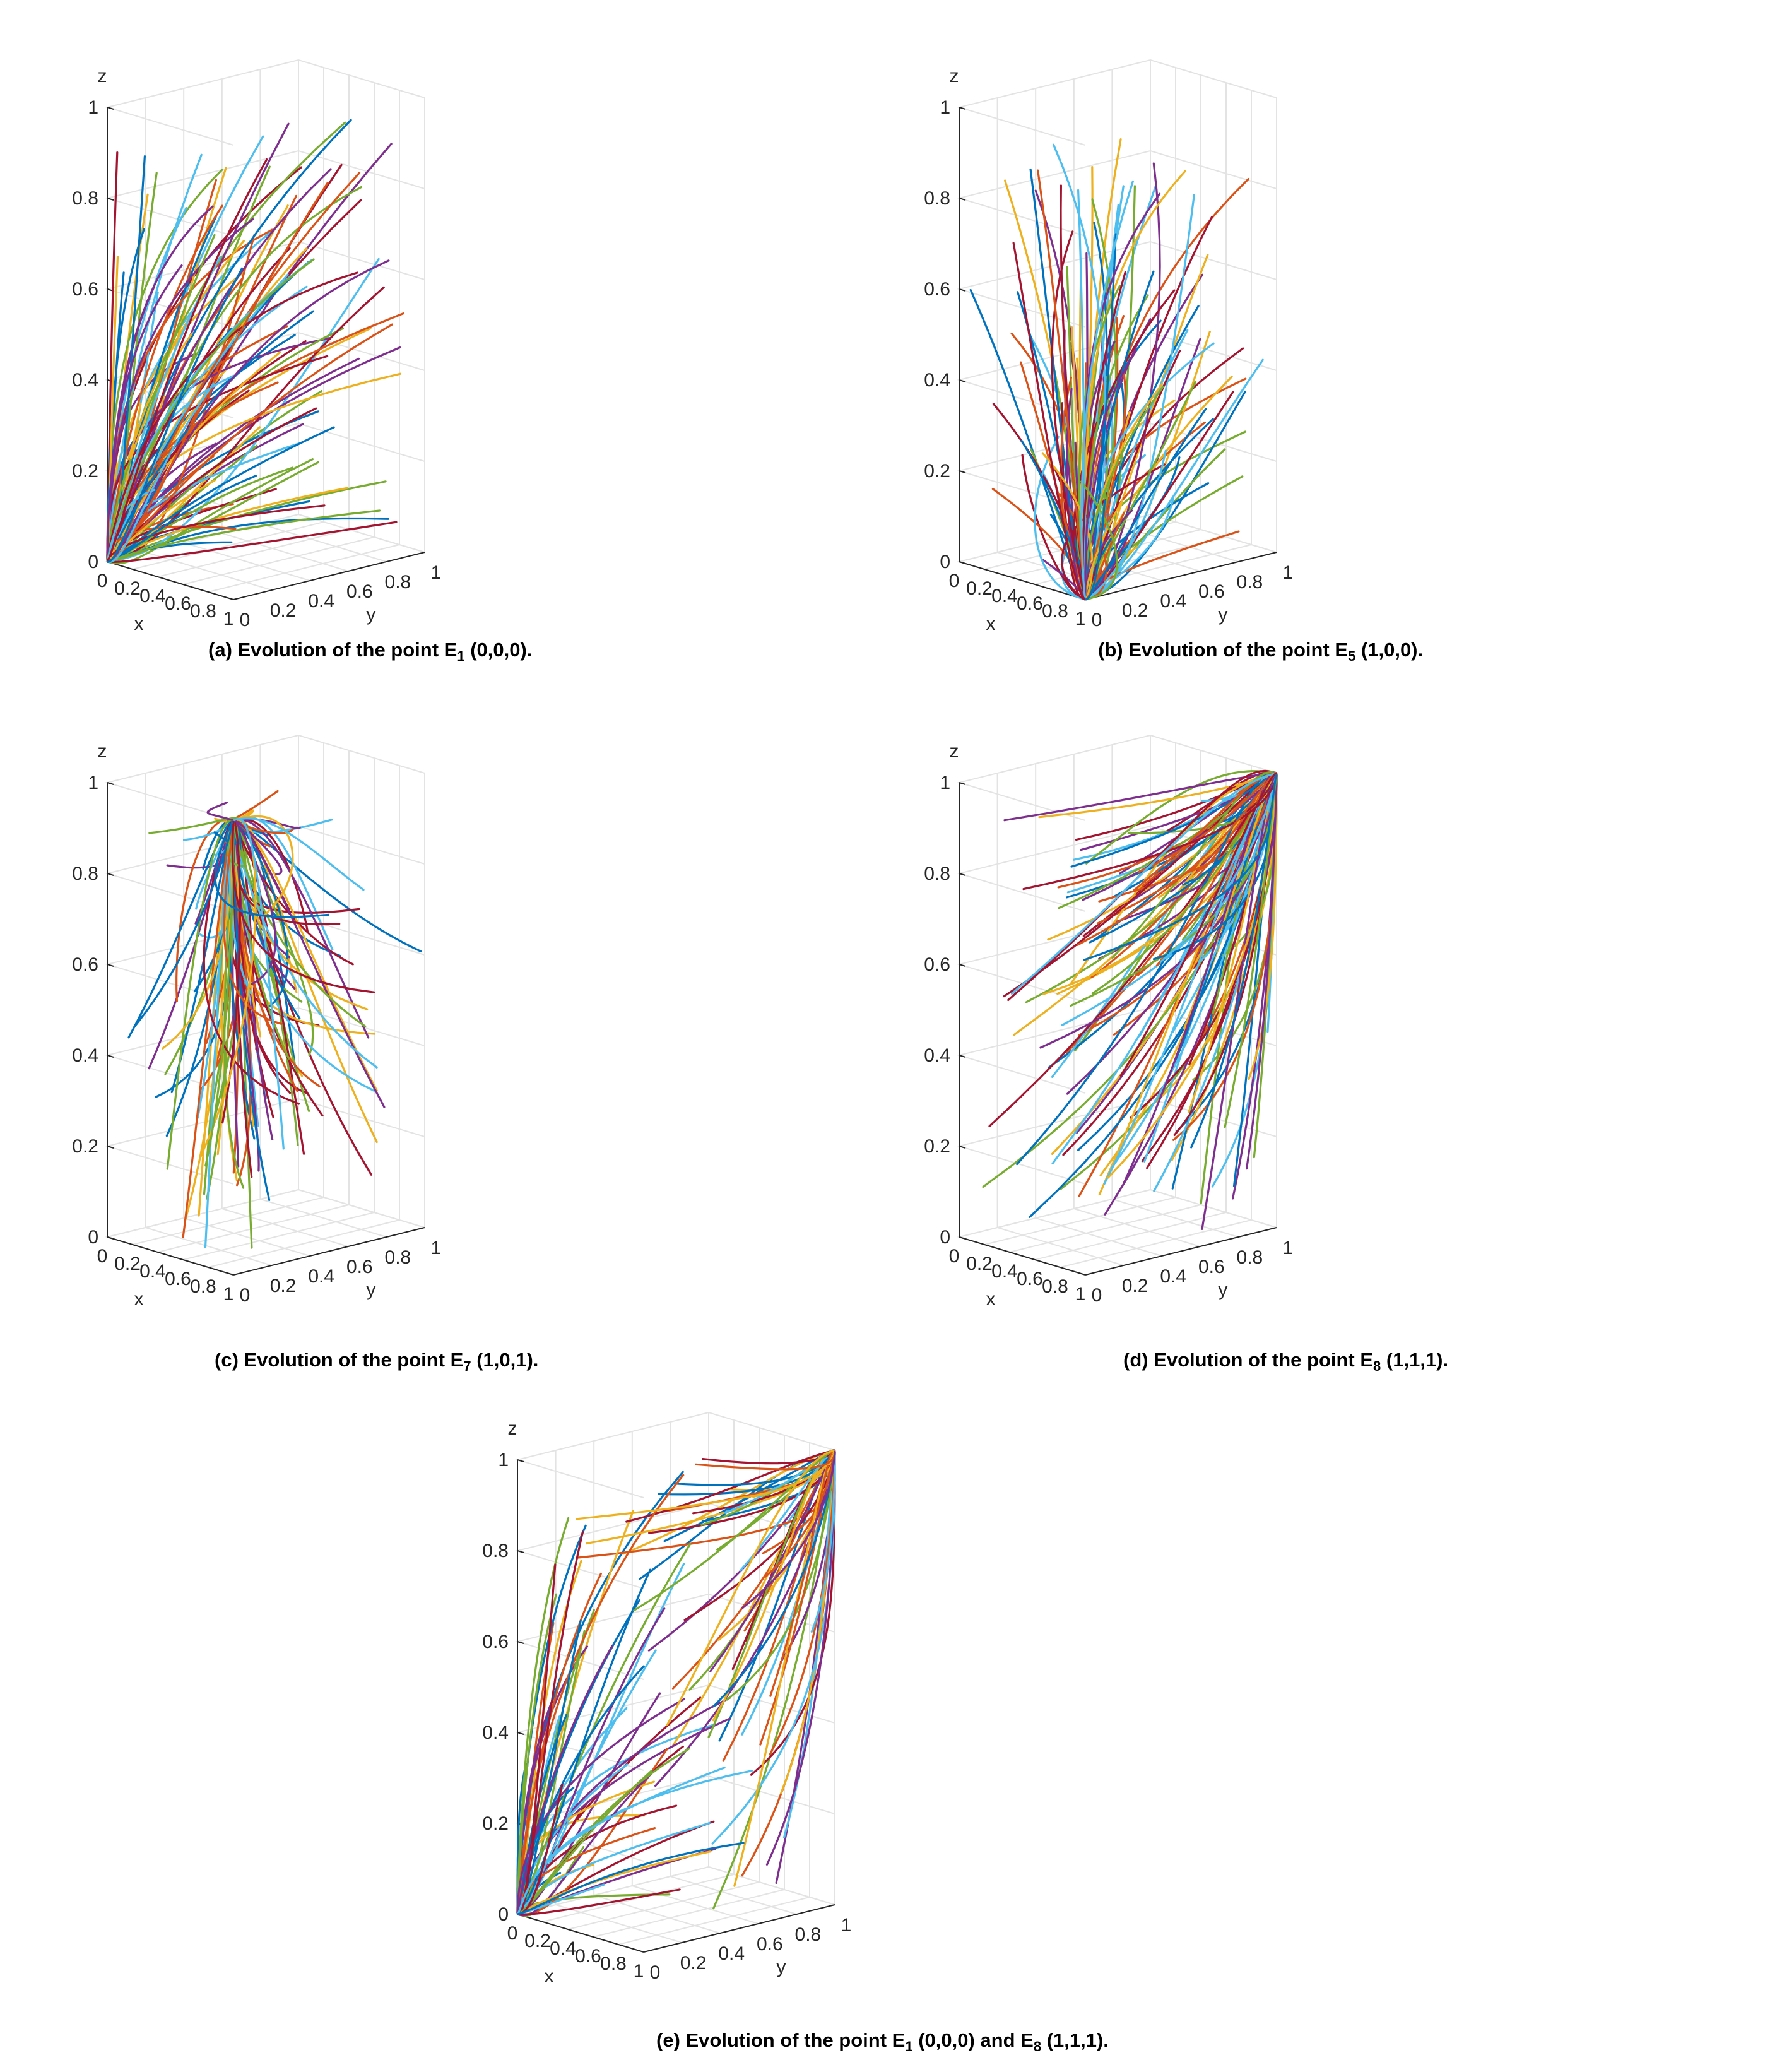 The height and width of the screenshot is (2072, 1765). What do you see at coordinates (467, 1366) in the screenshot?
I see `caption-c-sub: 7` at bounding box center [467, 1366].